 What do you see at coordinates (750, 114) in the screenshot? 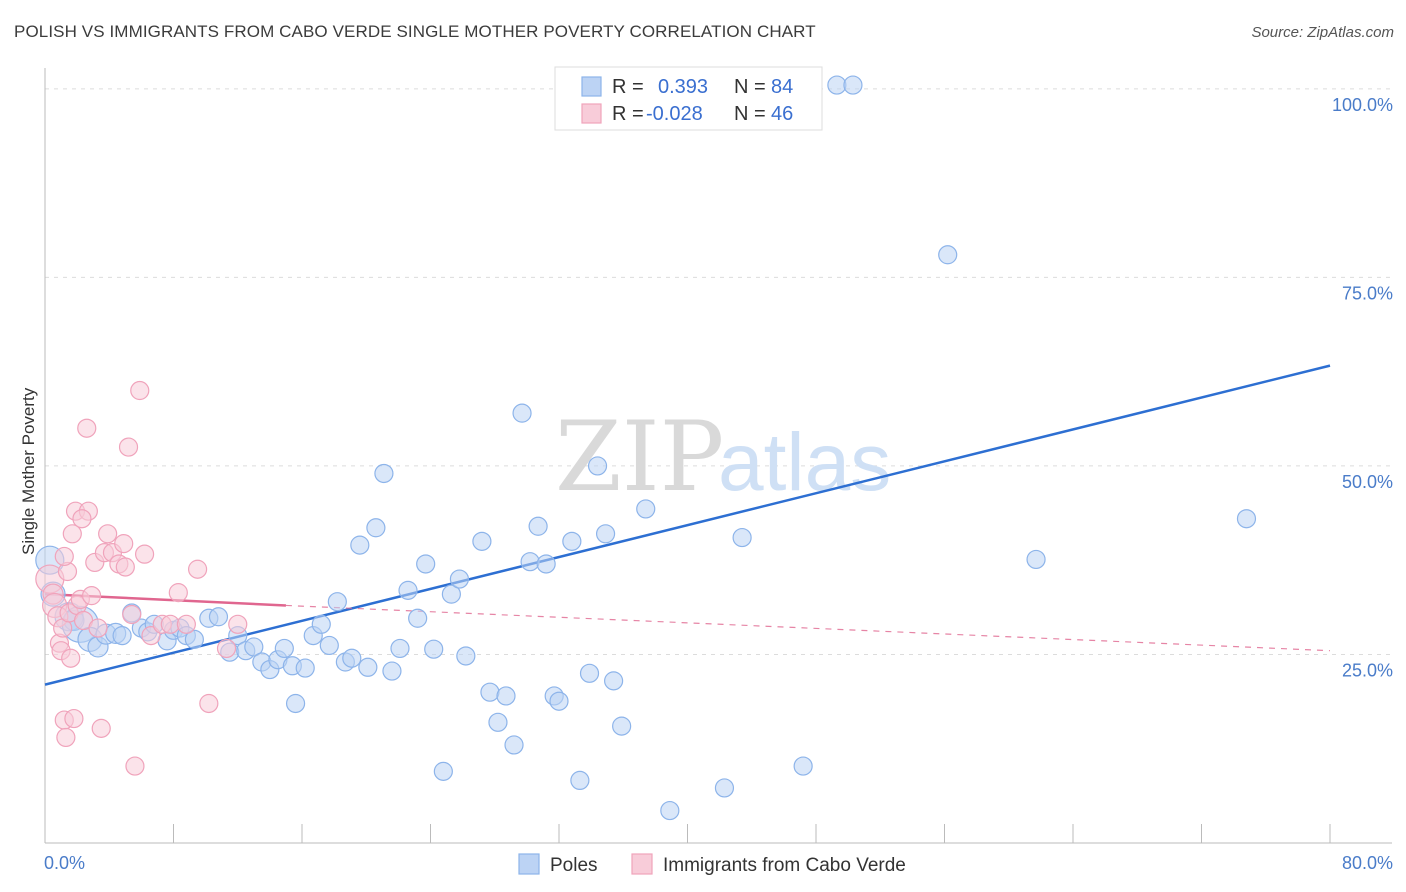
I see `legend-n-label-cabo-verde: N =` at bounding box center [750, 114].